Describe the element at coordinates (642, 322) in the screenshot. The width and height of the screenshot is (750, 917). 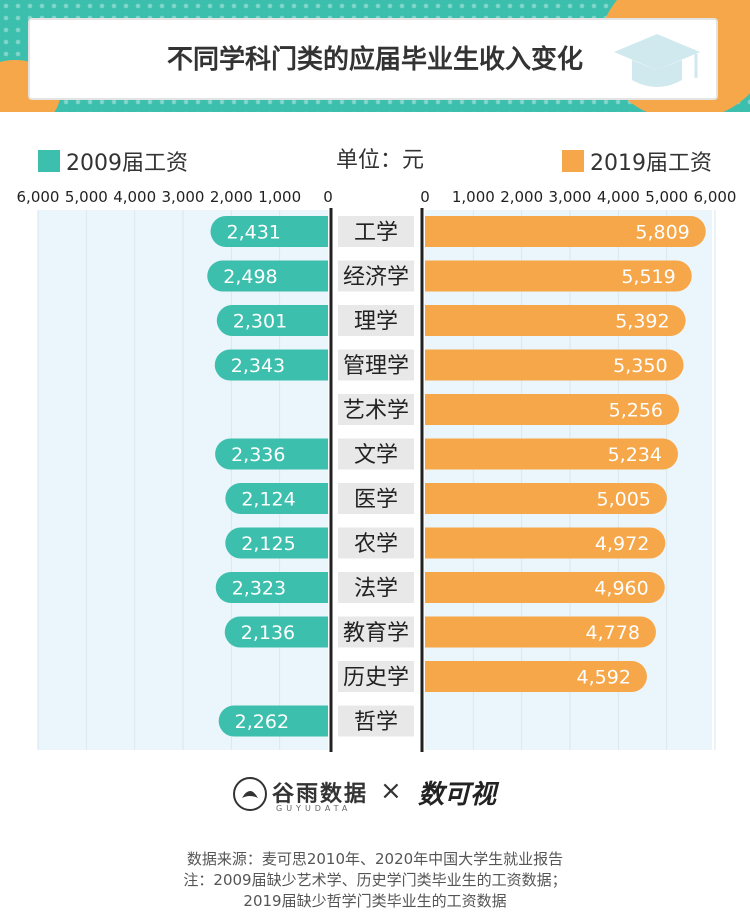
I see `bar-2019-label: 5,392` at that location.